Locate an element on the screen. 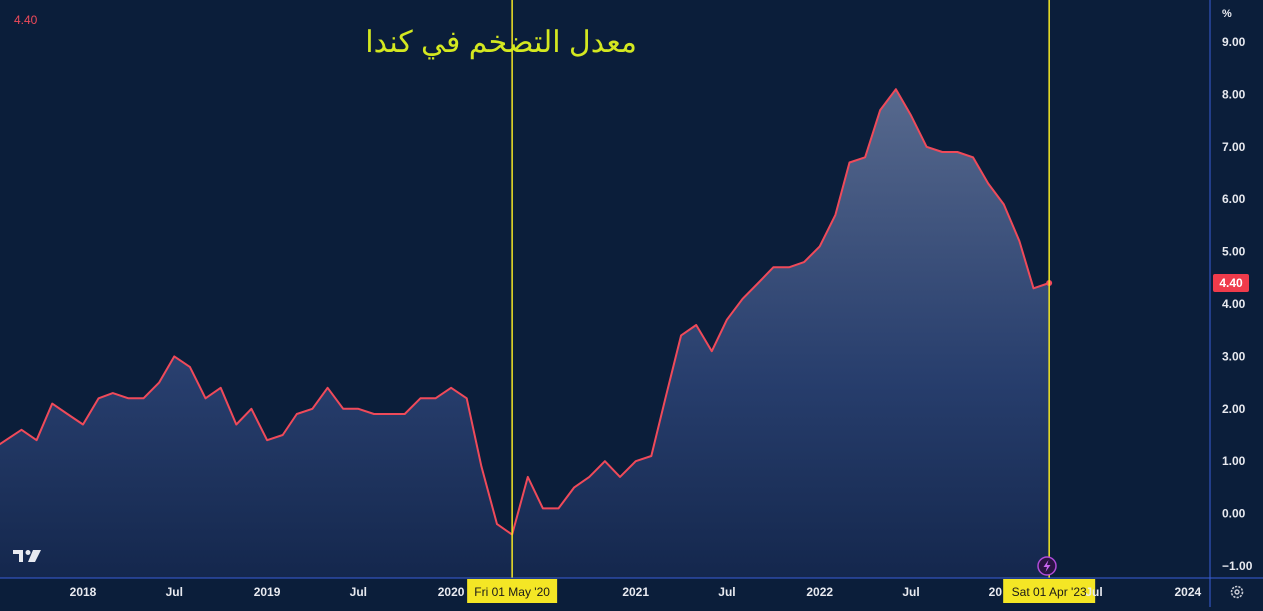 Image resolution: width=1263 pixels, height=611 pixels. x-tick-label-partial: 20 is located at coordinates (996, 592).